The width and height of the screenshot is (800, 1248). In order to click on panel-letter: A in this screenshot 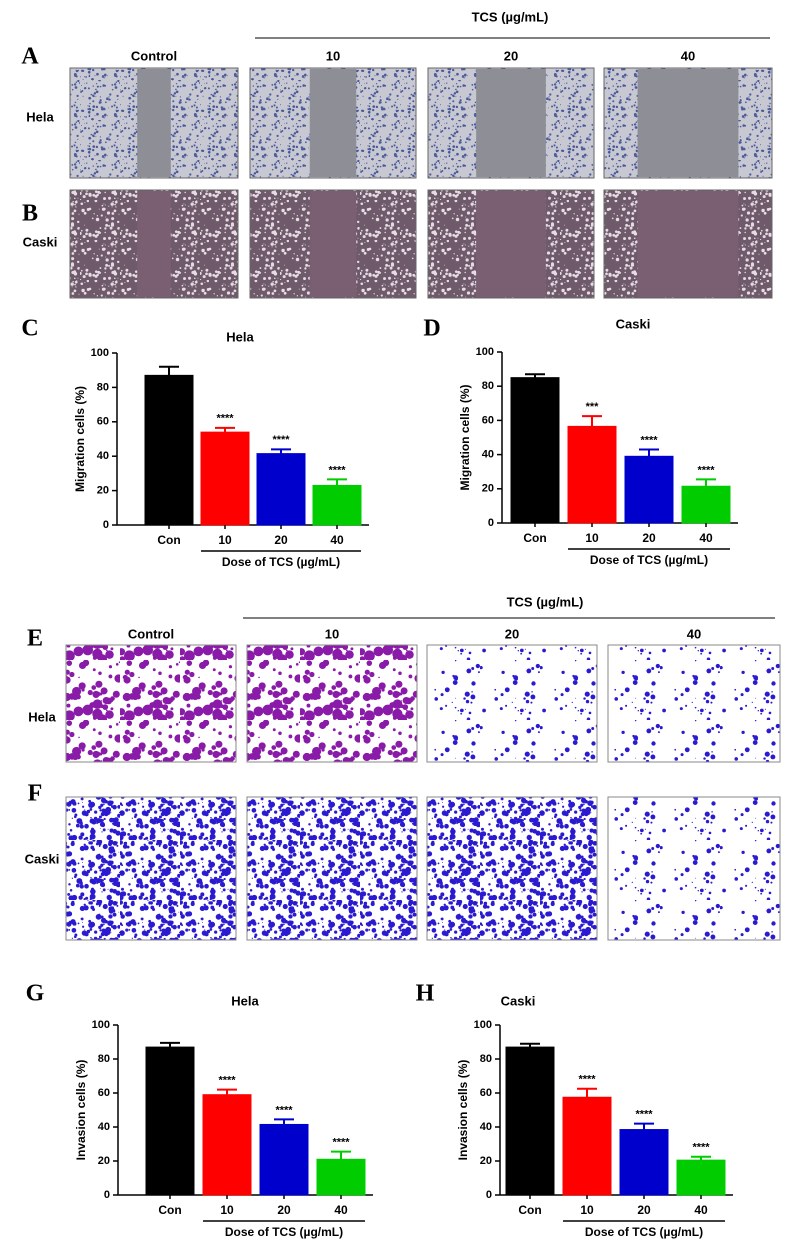, I will do `click(30, 57)`.